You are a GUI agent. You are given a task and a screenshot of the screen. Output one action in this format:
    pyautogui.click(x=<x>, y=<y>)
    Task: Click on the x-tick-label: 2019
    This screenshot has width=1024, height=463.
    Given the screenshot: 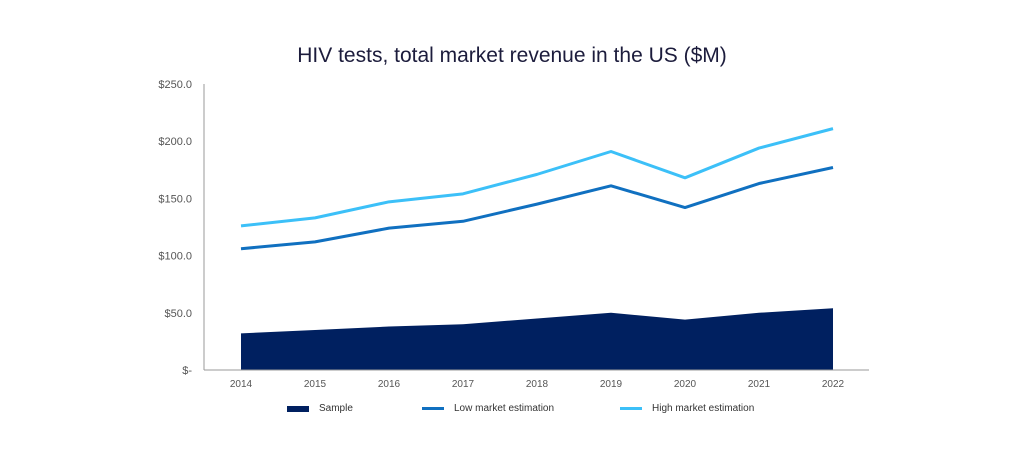 What is the action you would take?
    pyautogui.click(x=611, y=384)
    